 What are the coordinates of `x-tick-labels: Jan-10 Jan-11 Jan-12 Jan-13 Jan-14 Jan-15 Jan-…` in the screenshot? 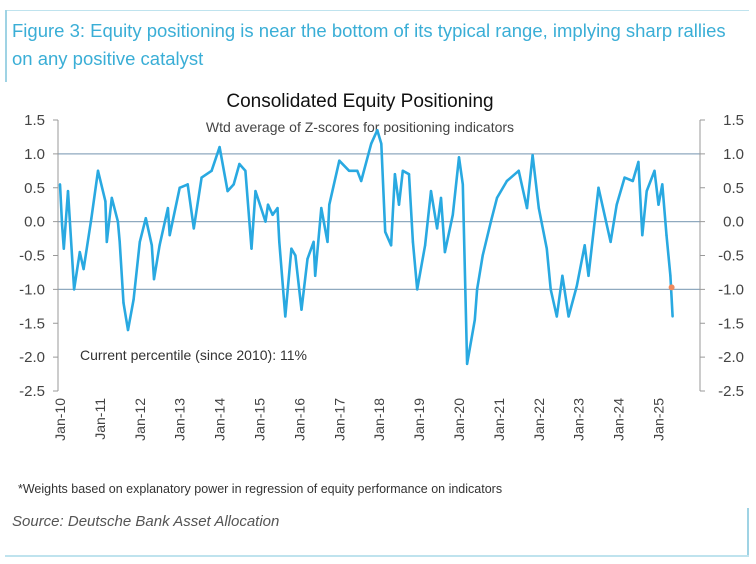 It's located at (359, 419).